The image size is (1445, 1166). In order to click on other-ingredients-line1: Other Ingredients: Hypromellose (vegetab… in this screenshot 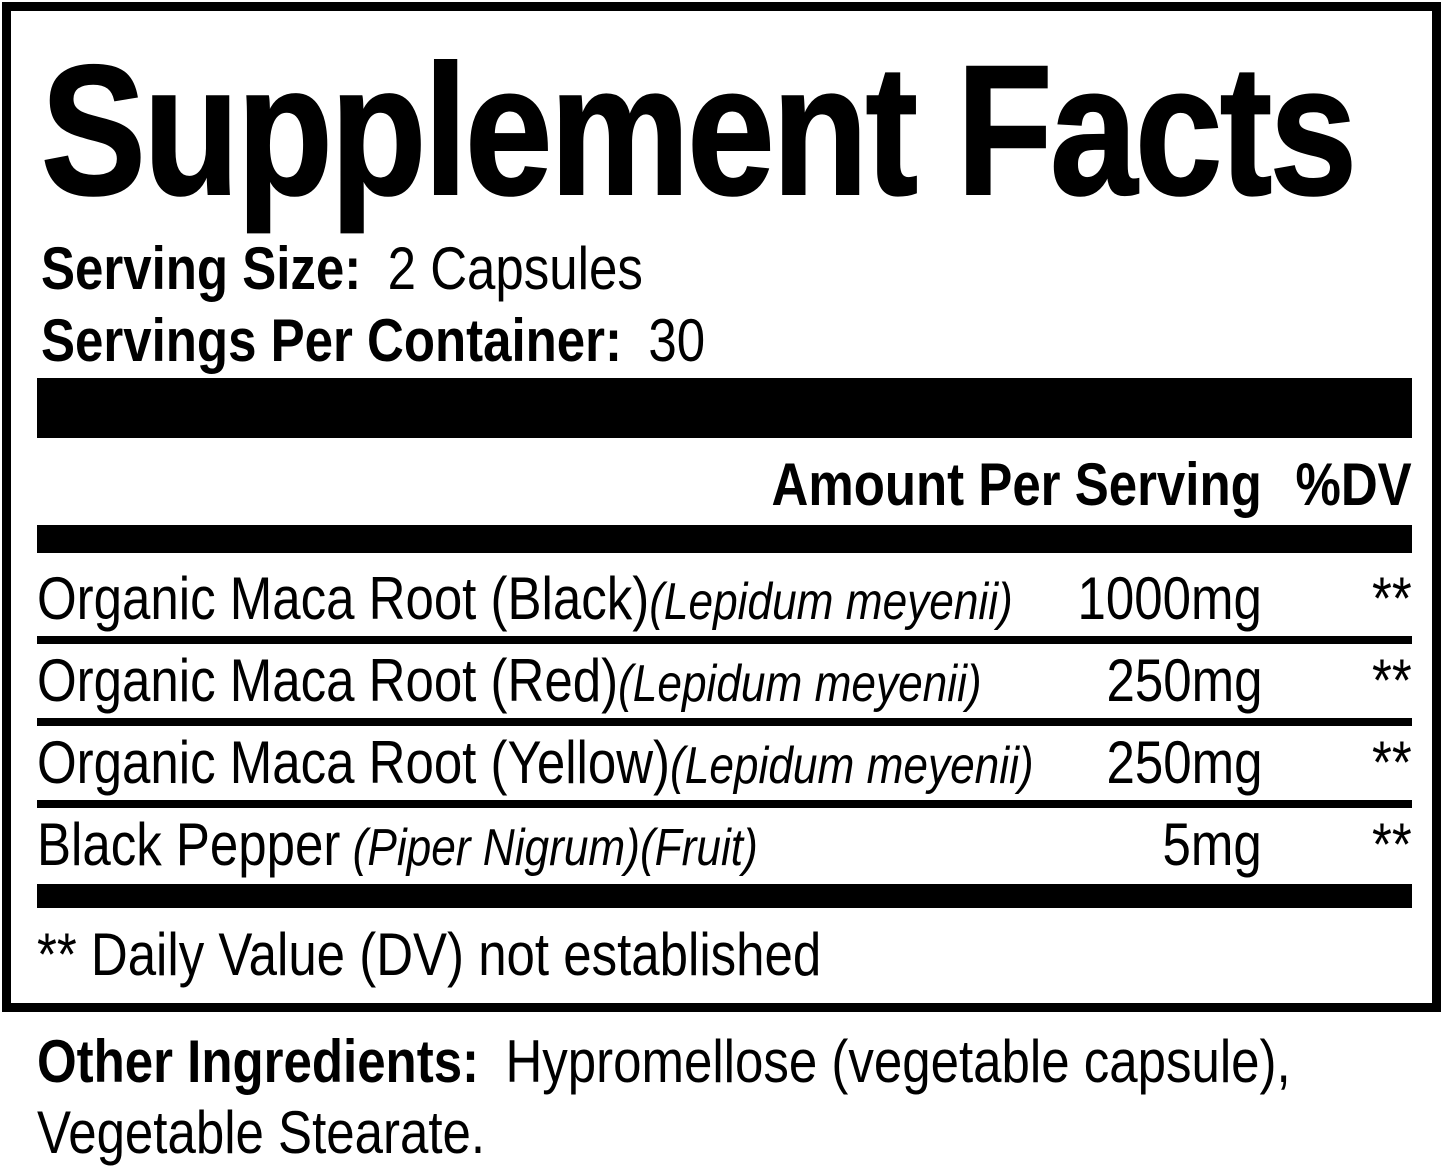, I will do `click(732, 1061)`.